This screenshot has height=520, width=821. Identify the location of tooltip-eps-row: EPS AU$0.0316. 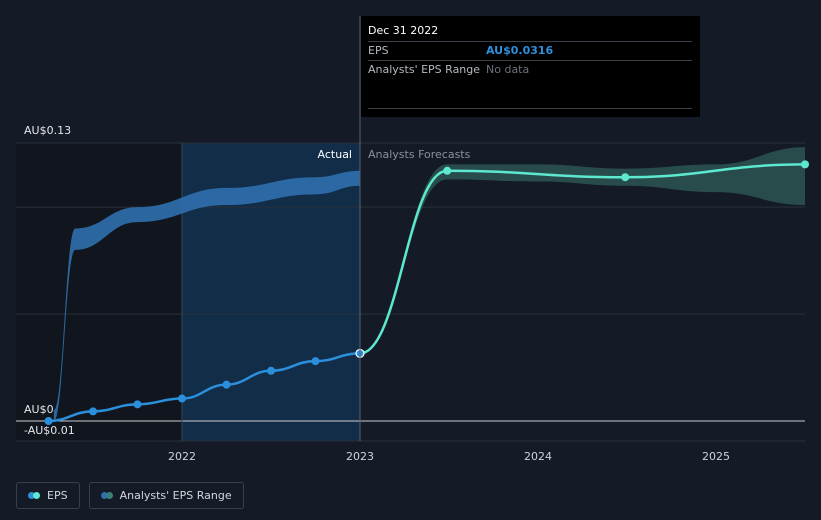
(530, 50).